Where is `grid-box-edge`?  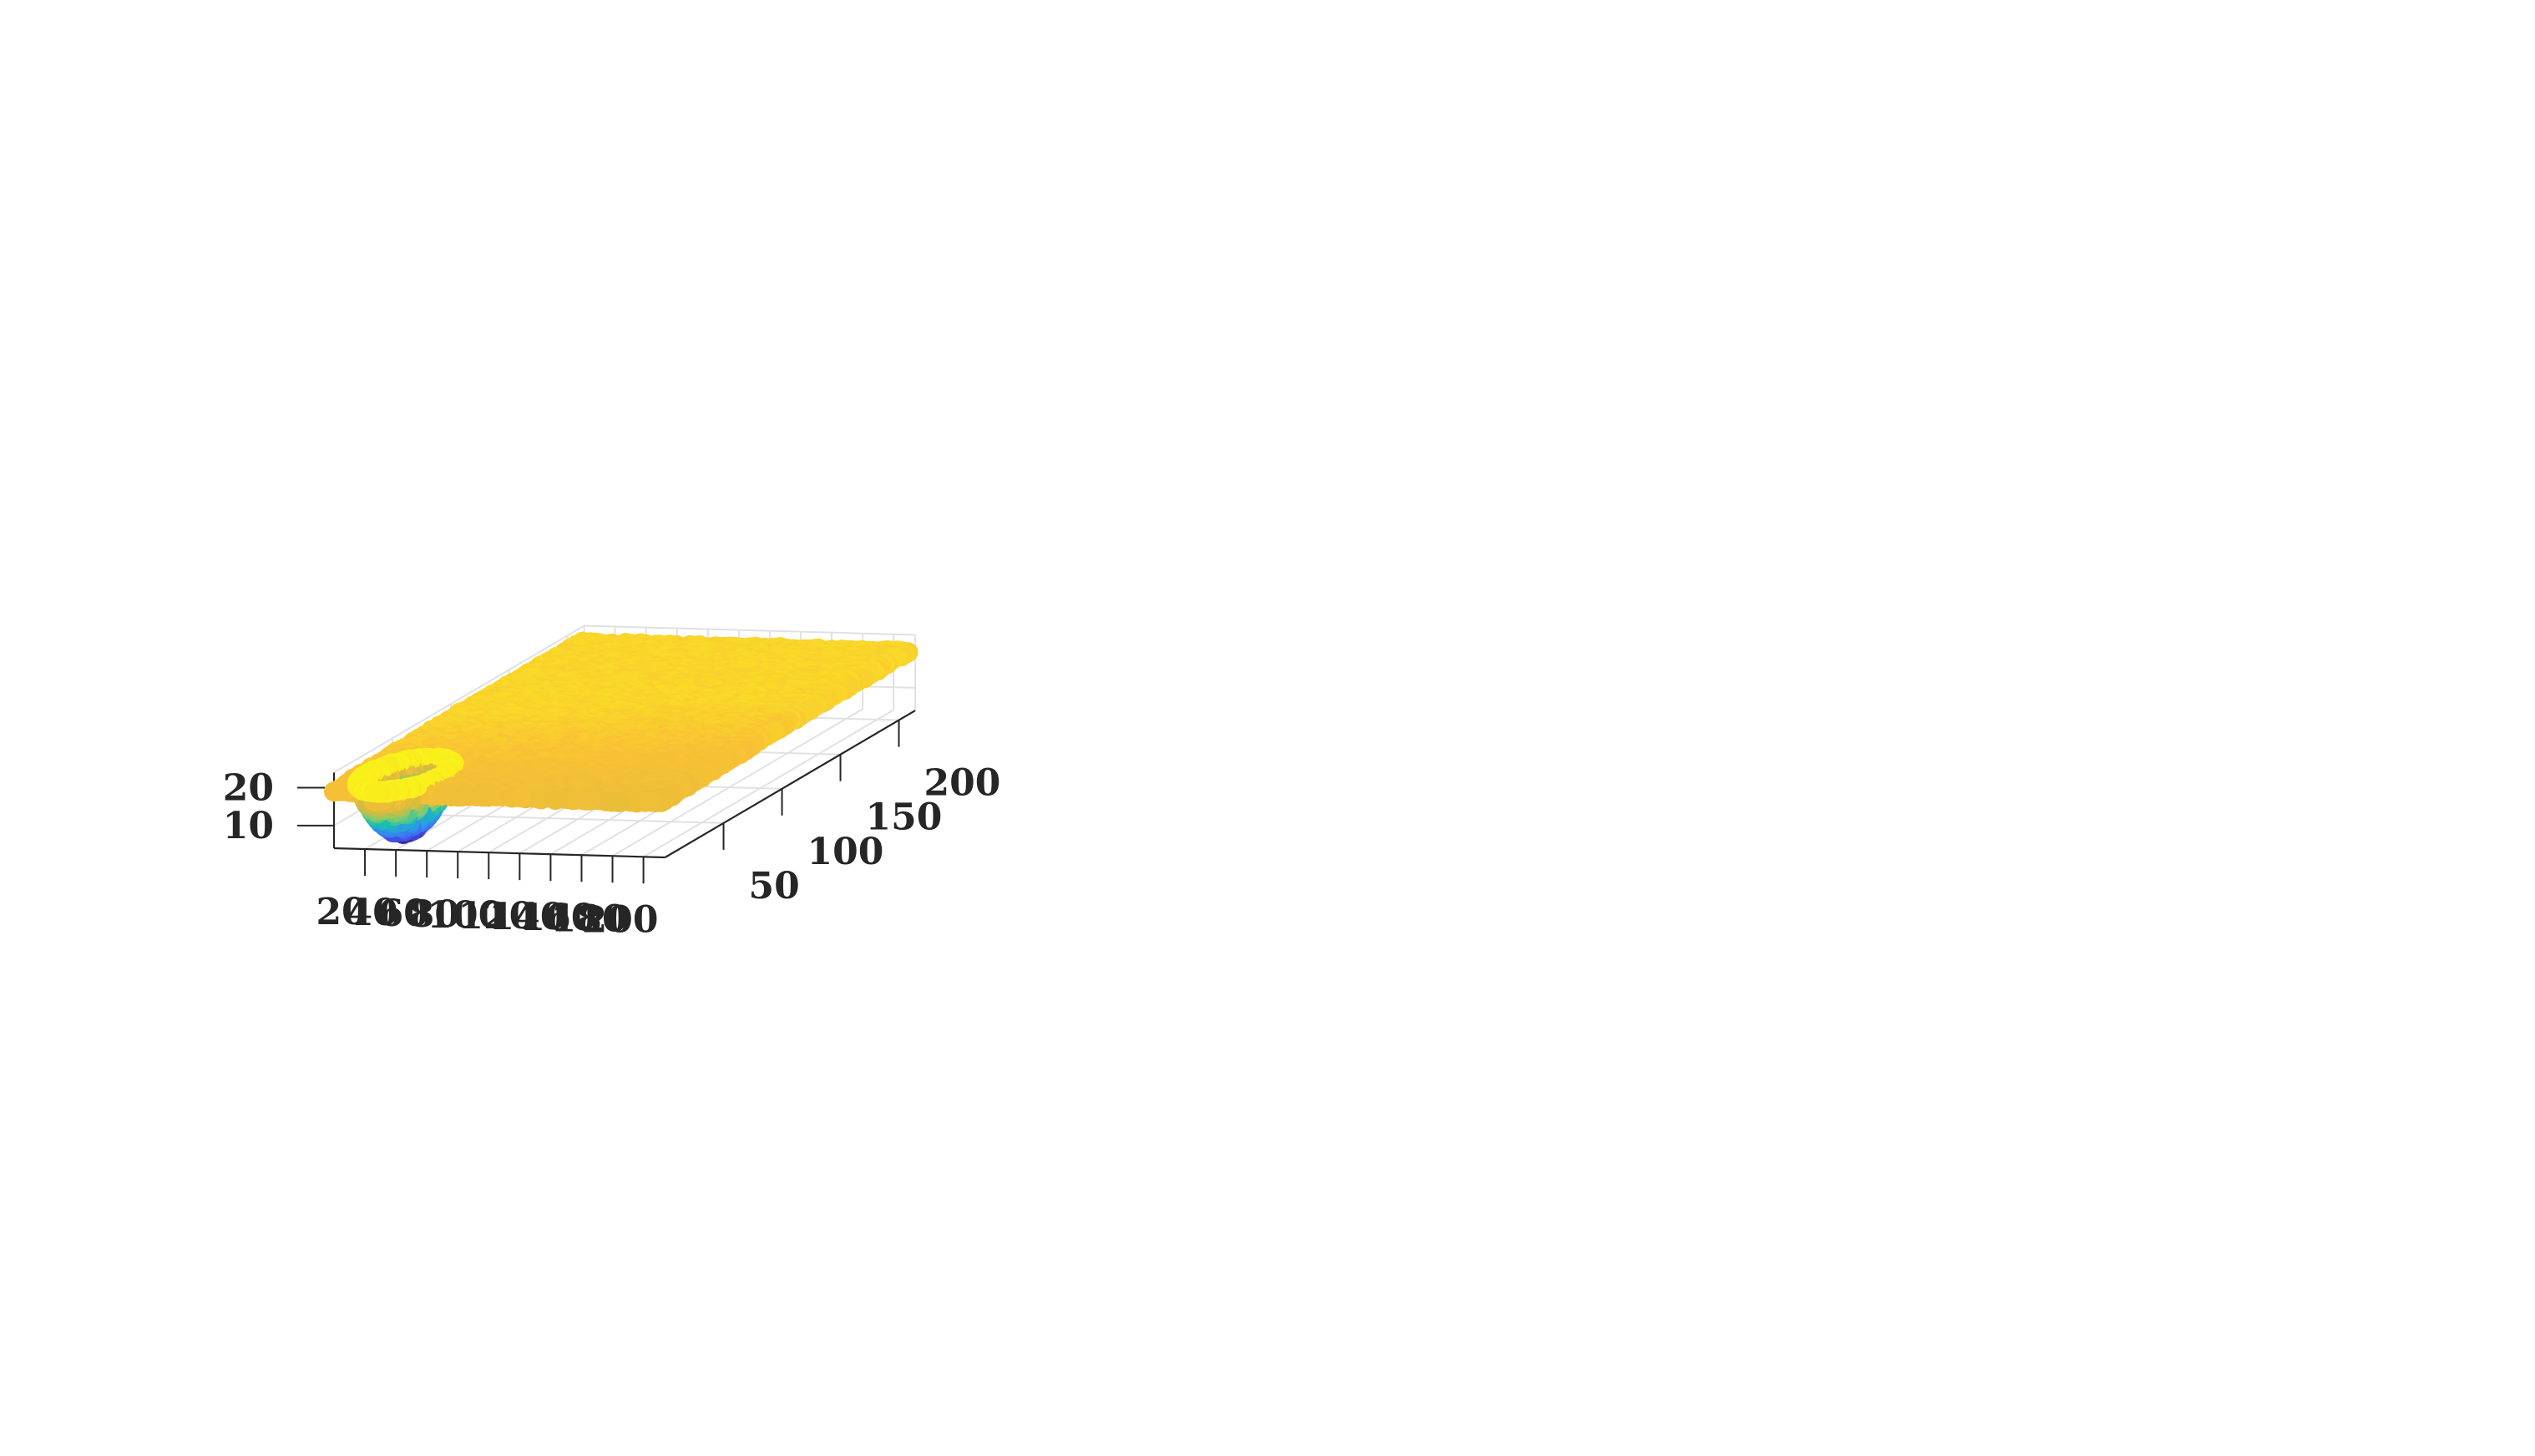
grid-box-edge is located at coordinates (750, 629).